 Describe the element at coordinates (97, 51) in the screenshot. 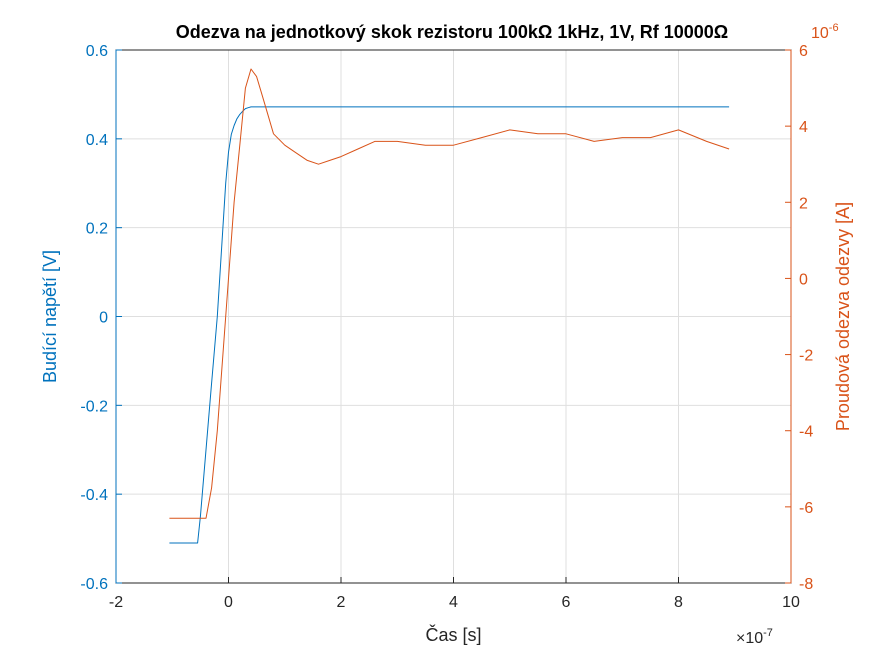

I see `y-left-tick-label: 0.6` at that location.